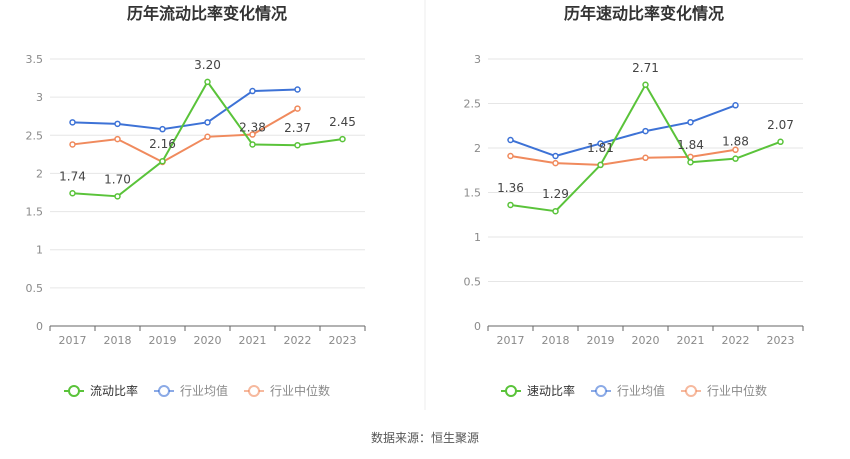 The height and width of the screenshot is (459, 850). What do you see at coordinates (690, 145) in the screenshot?
I see `data-label: 1.84` at bounding box center [690, 145].